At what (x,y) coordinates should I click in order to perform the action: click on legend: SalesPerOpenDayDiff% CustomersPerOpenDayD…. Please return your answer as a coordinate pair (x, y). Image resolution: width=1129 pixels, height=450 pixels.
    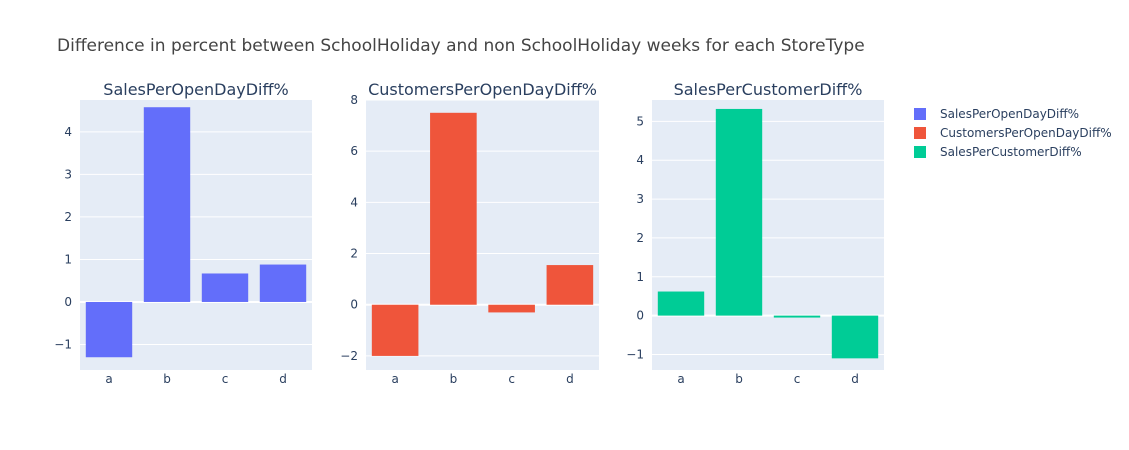
    Looking at the image, I should click on (1013, 133).